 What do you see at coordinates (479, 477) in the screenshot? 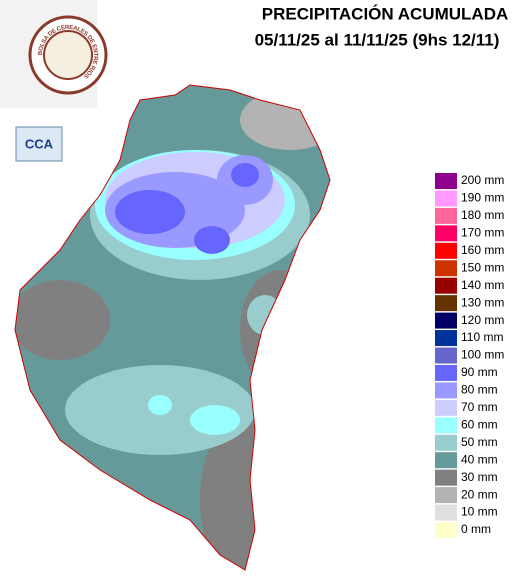
I see `legend-label: 30 mm` at bounding box center [479, 477].